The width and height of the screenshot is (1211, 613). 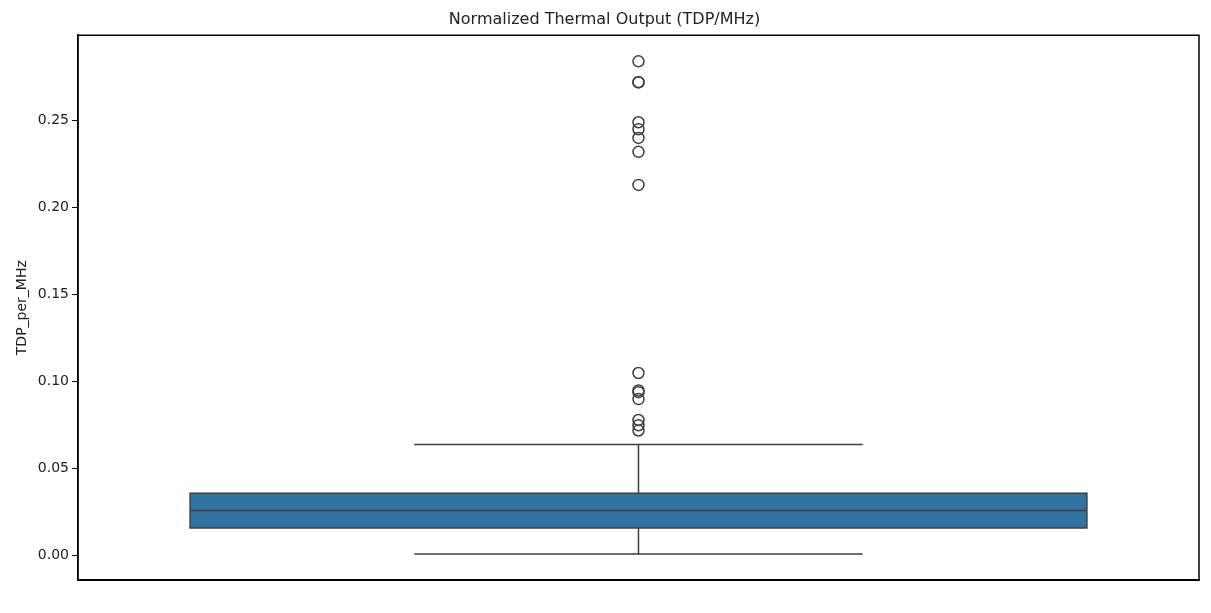 I want to click on y-tick-label: 0.20, so click(x=53, y=206).